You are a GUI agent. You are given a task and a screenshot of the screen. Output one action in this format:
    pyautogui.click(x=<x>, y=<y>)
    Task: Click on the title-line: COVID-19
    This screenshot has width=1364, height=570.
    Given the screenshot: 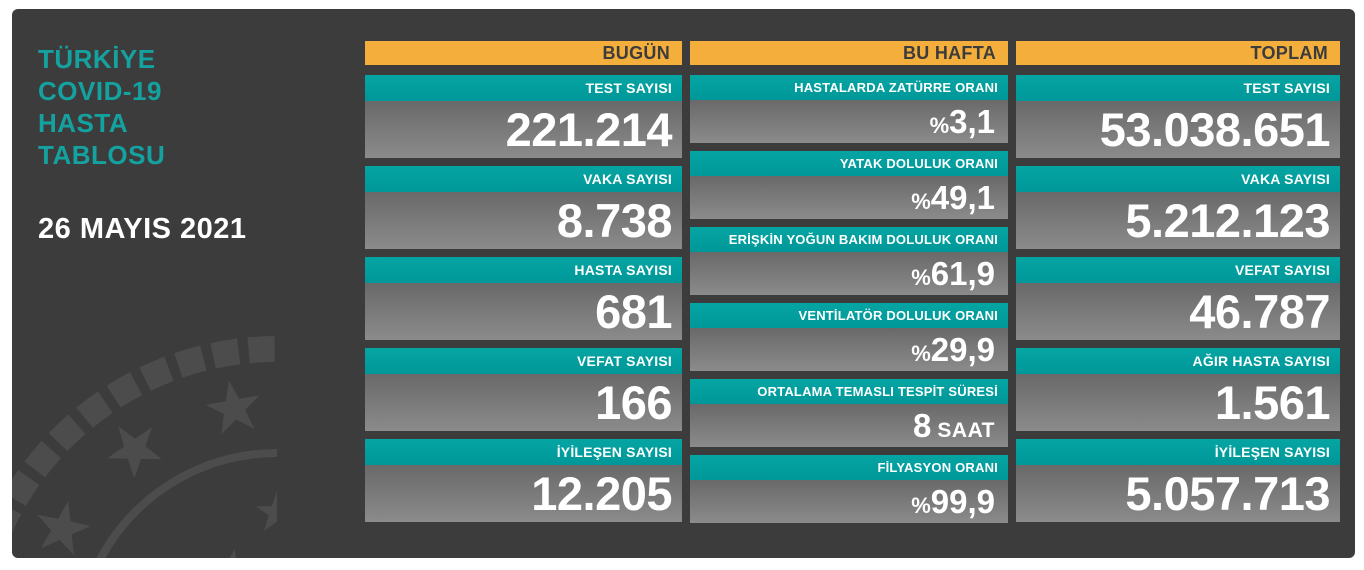 What is the action you would take?
    pyautogui.click(x=100, y=91)
    